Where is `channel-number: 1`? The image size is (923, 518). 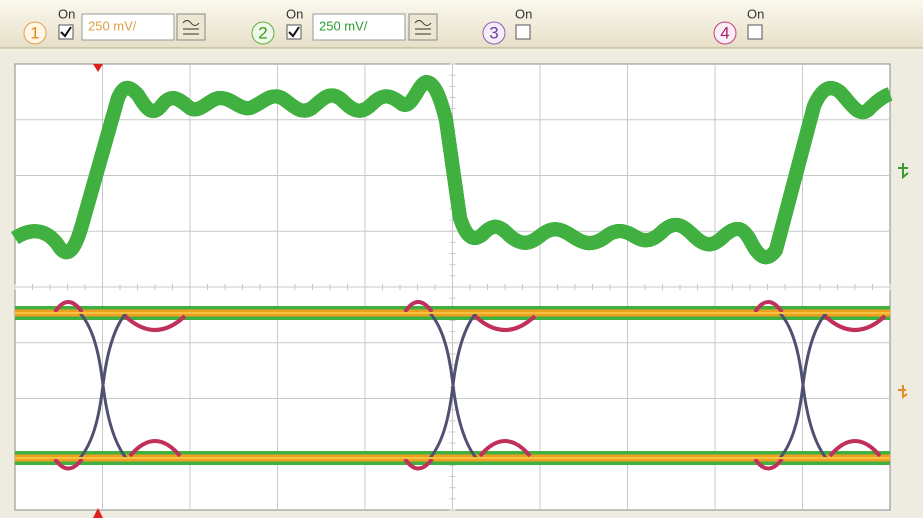
channel-number: 1 is located at coordinates (34, 32).